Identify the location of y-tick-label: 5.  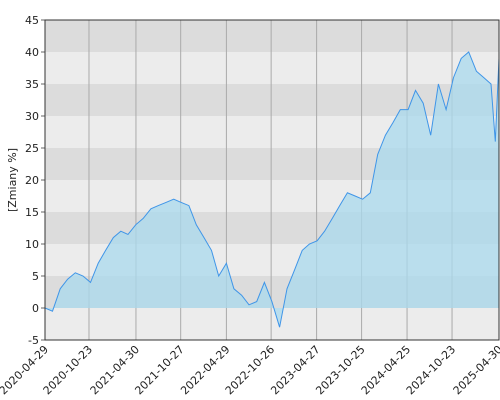
(35, 276).